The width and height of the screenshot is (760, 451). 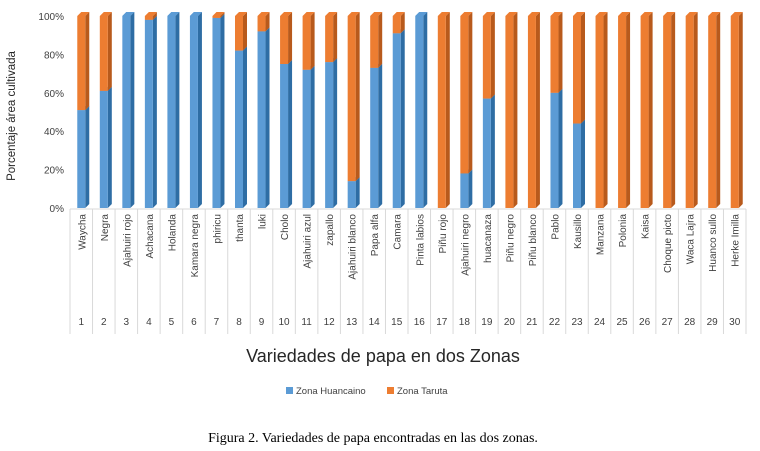 What do you see at coordinates (54, 55) in the screenshot?
I see `y-tick-label: 80%` at bounding box center [54, 55].